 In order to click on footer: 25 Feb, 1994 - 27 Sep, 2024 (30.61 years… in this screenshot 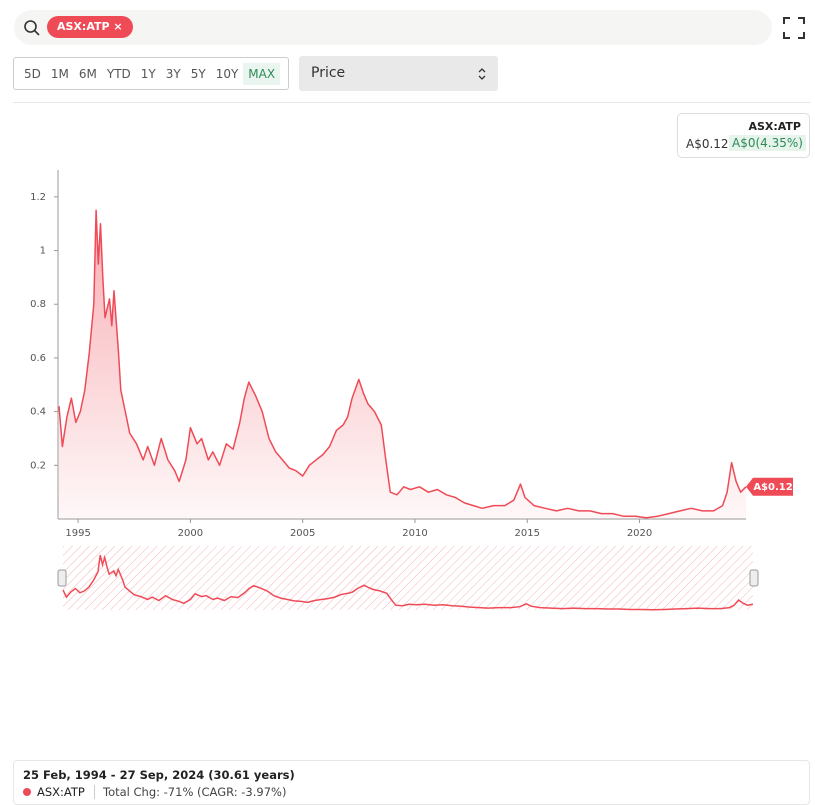, I will do `click(411, 782)`.